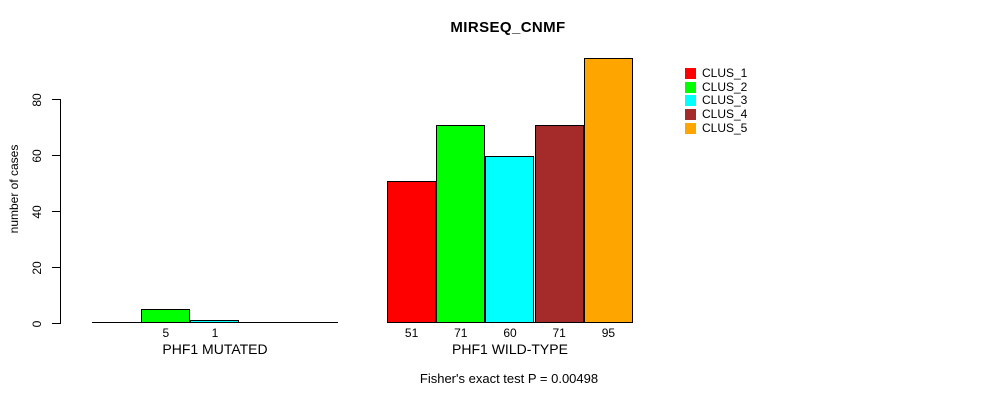  I want to click on legend-item: CLUS_5, so click(716, 128).